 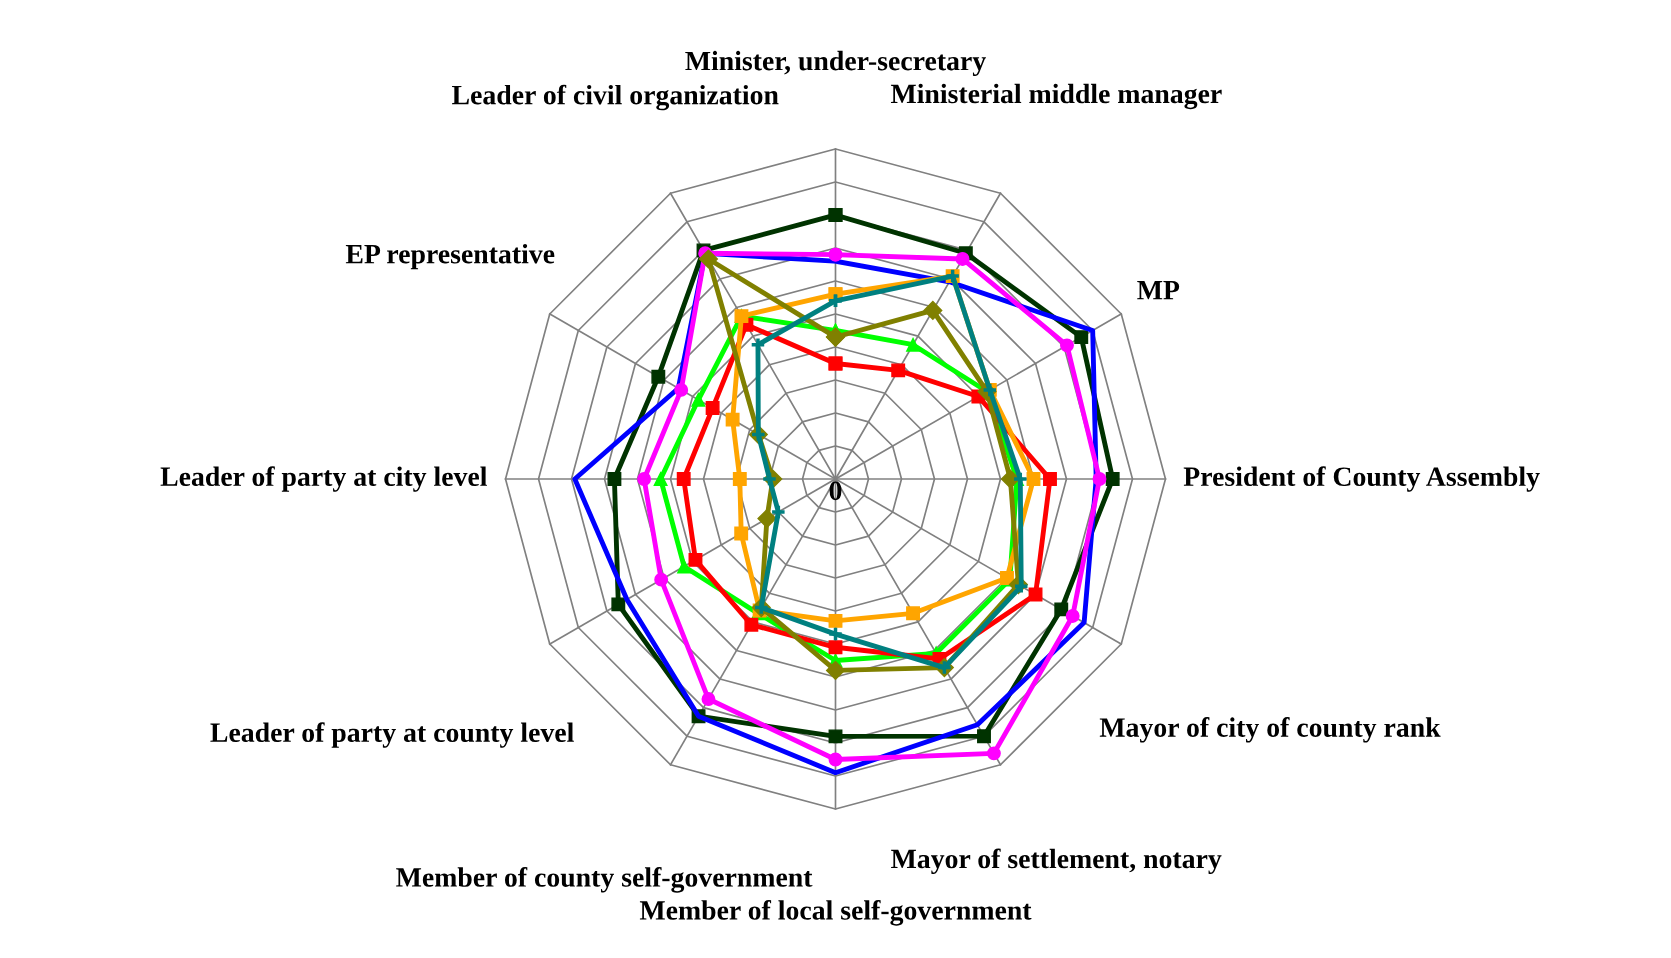 I want to click on spoke-label: Member of county self-government, so click(x=604, y=879).